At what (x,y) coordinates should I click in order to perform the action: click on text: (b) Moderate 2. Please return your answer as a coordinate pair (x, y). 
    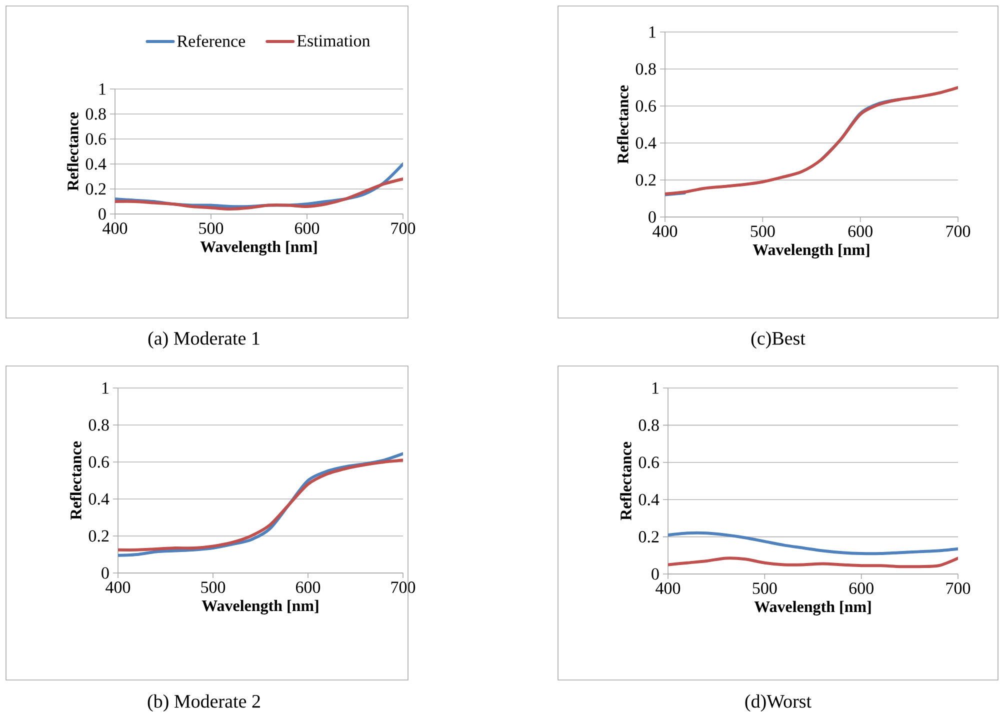
    Looking at the image, I should click on (204, 703).